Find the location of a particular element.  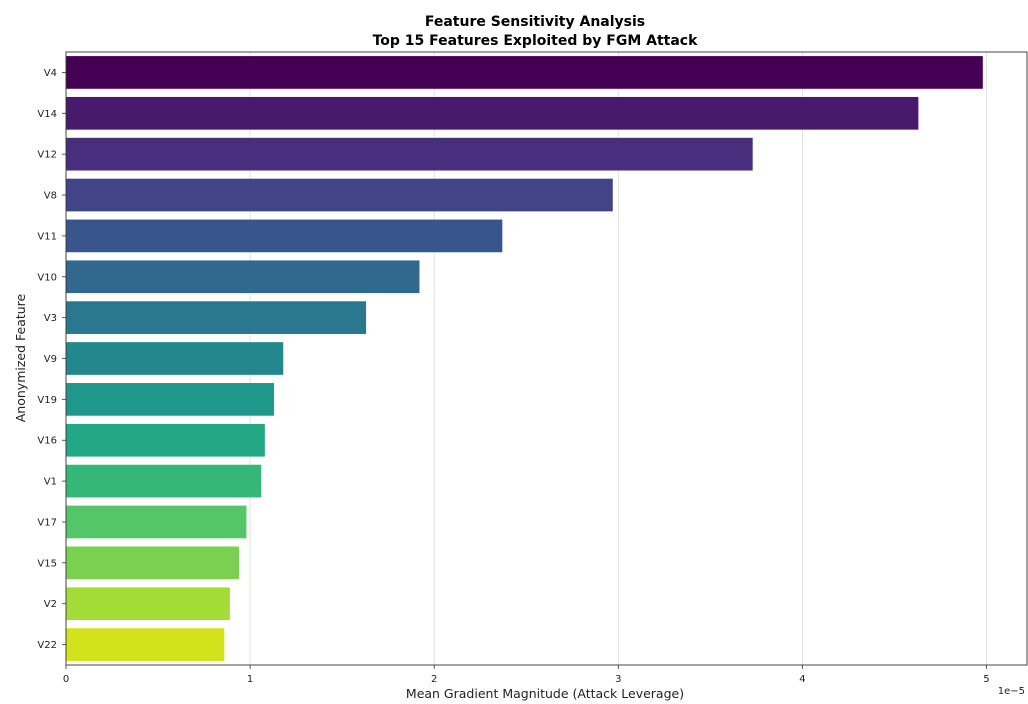

bar-v14 is located at coordinates (492, 113).